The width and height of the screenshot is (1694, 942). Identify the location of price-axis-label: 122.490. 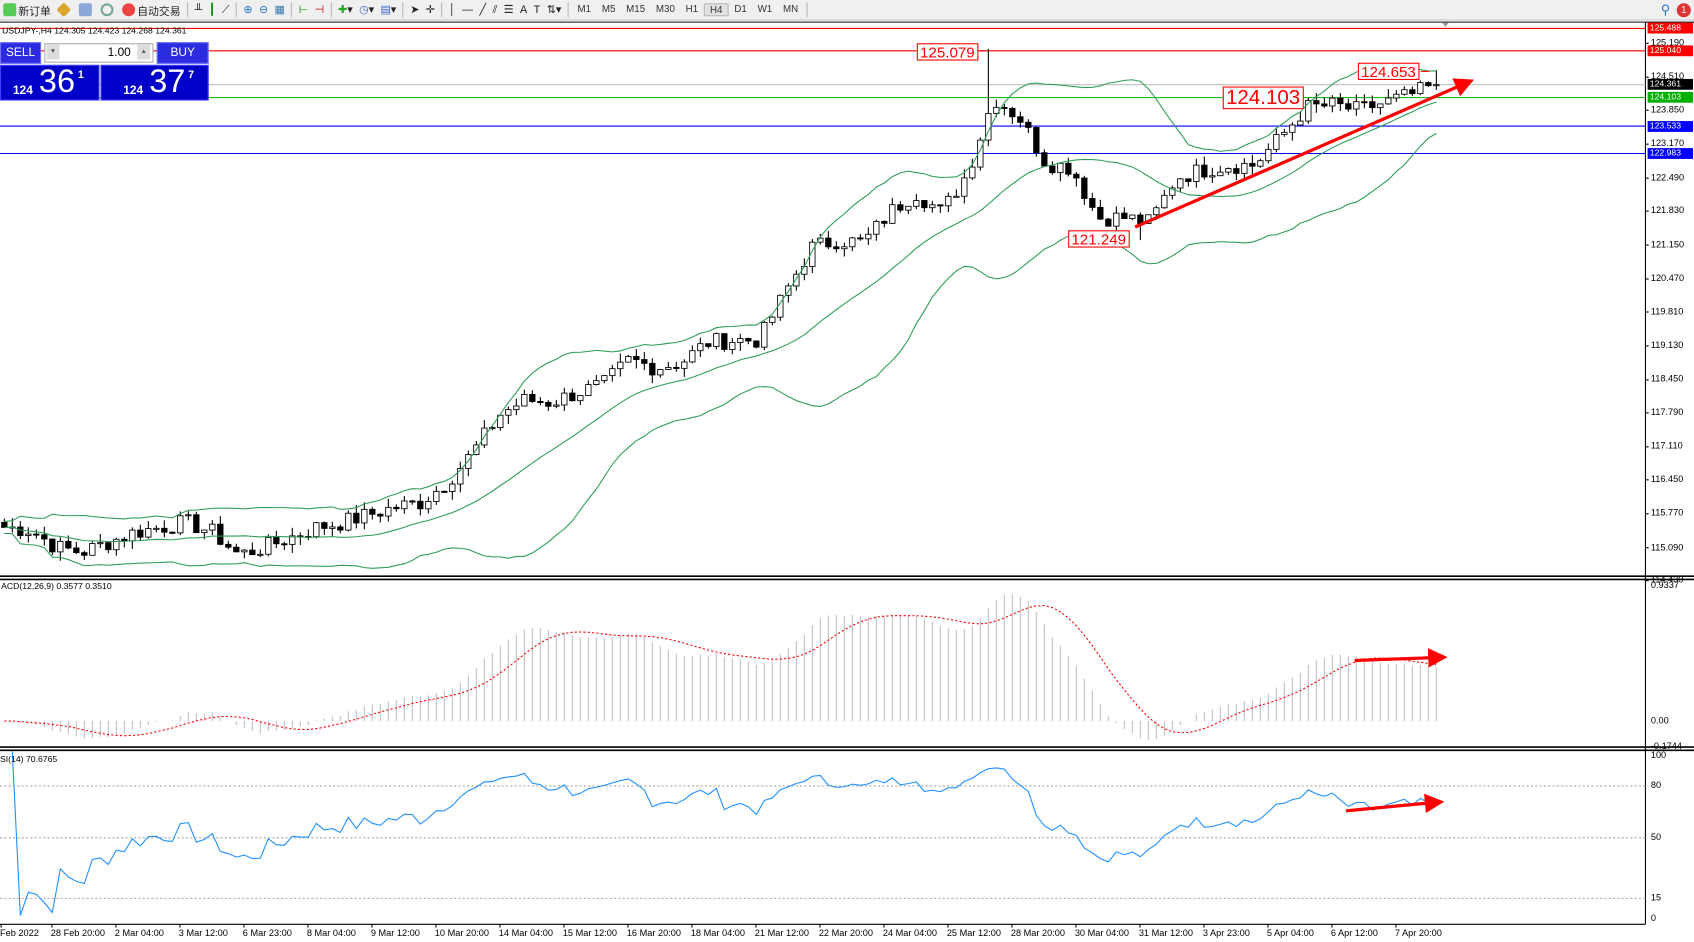
(1667, 177).